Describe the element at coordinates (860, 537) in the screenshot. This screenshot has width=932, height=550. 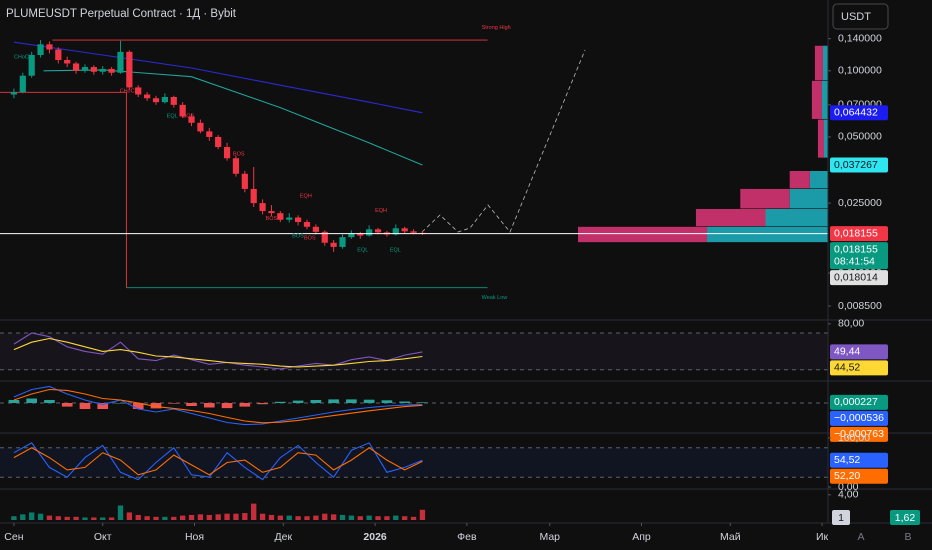
I see `scale-button: A` at that location.